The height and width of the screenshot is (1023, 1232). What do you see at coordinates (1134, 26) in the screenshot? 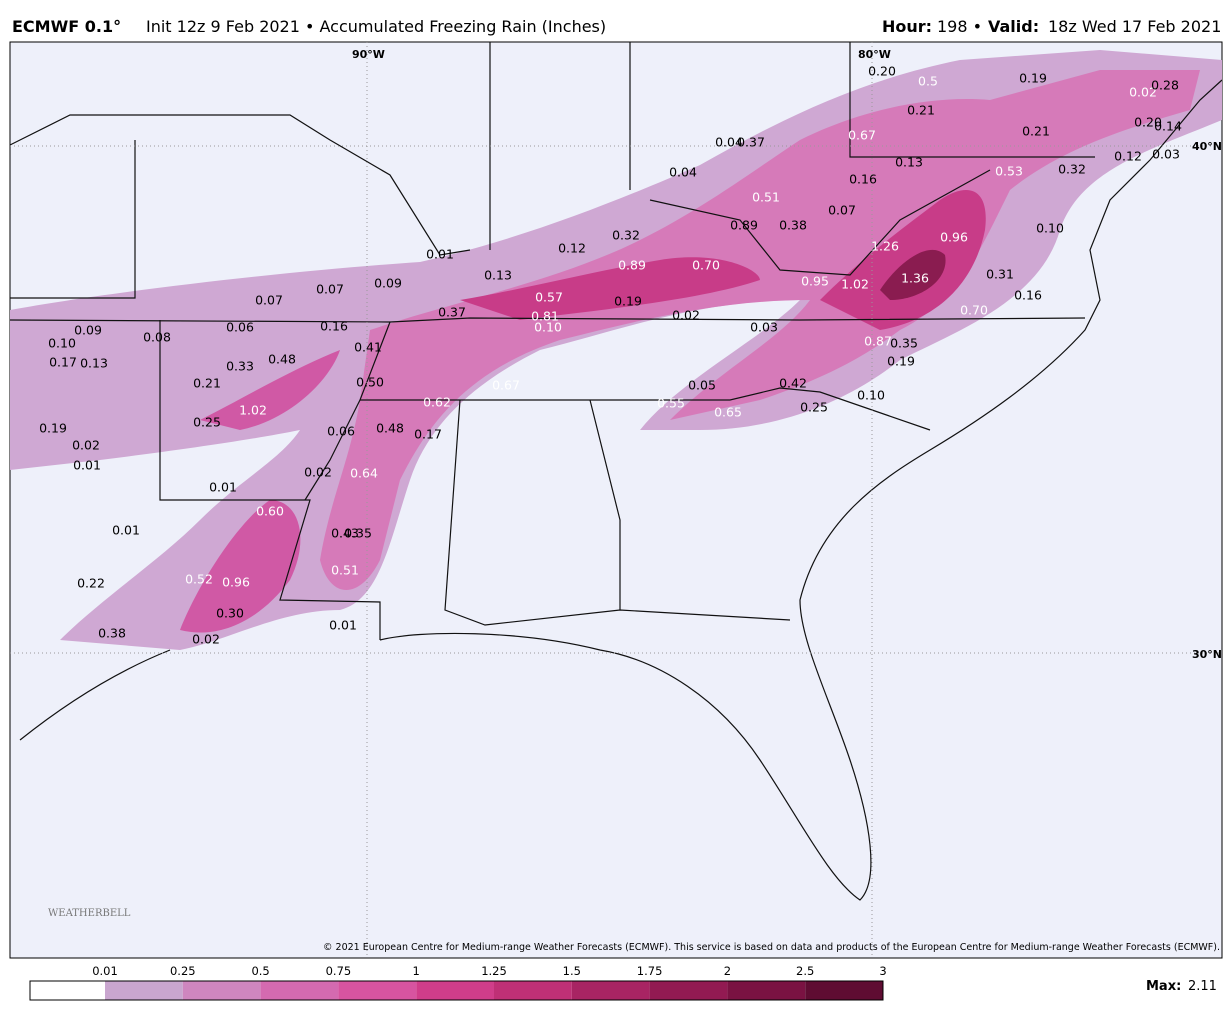
I see `valid: 18z Wed 17 Feb 2021` at bounding box center [1134, 26].